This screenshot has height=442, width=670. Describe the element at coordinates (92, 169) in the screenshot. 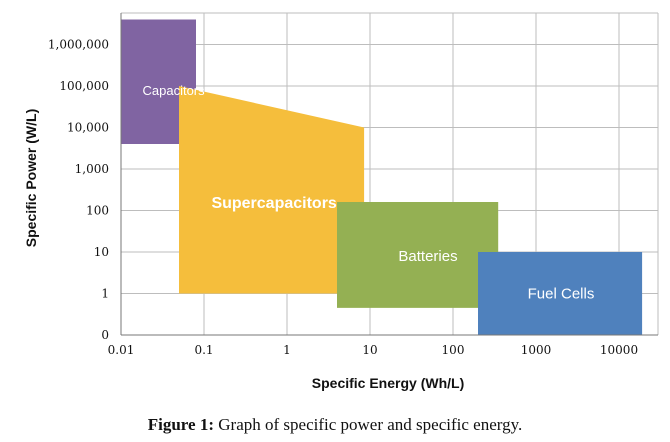

I see `y-tick-label: 1,000` at that location.